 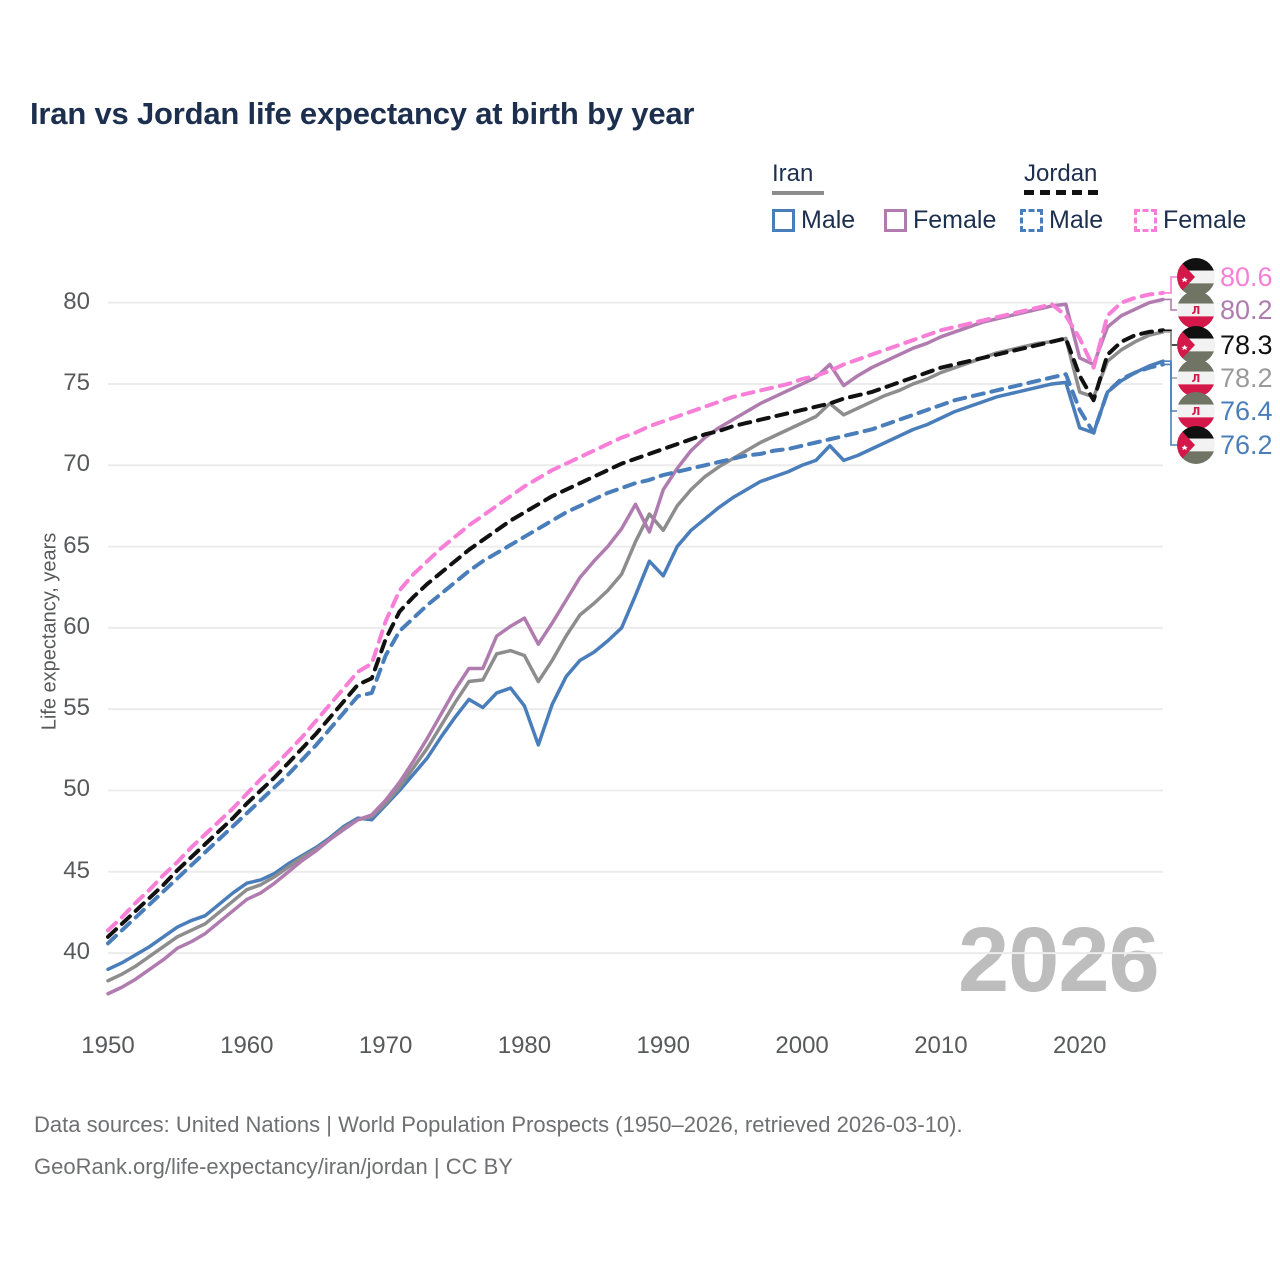 I want to click on legend-item-jordan-female: Female, so click(x=1190, y=220).